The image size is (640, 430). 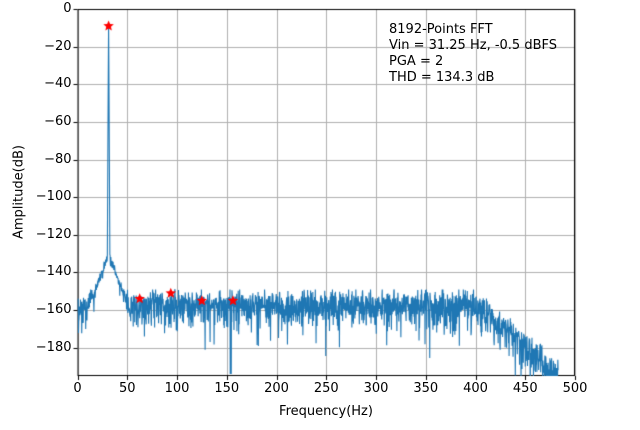 What do you see at coordinates (53, 234) in the screenshot?
I see `y-tick-label: −120` at bounding box center [53, 234].